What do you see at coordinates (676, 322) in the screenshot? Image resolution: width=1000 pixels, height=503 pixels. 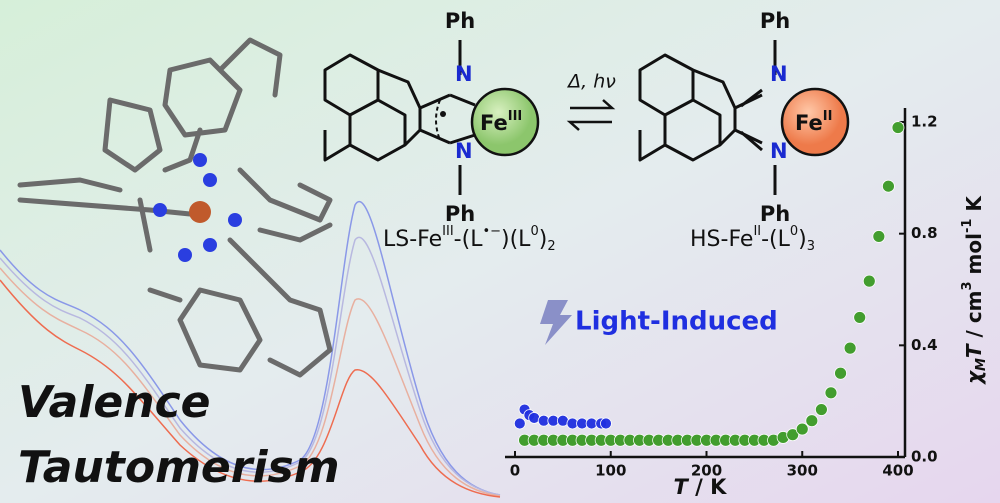 I see `annotation: Light-Induced` at bounding box center [676, 322].